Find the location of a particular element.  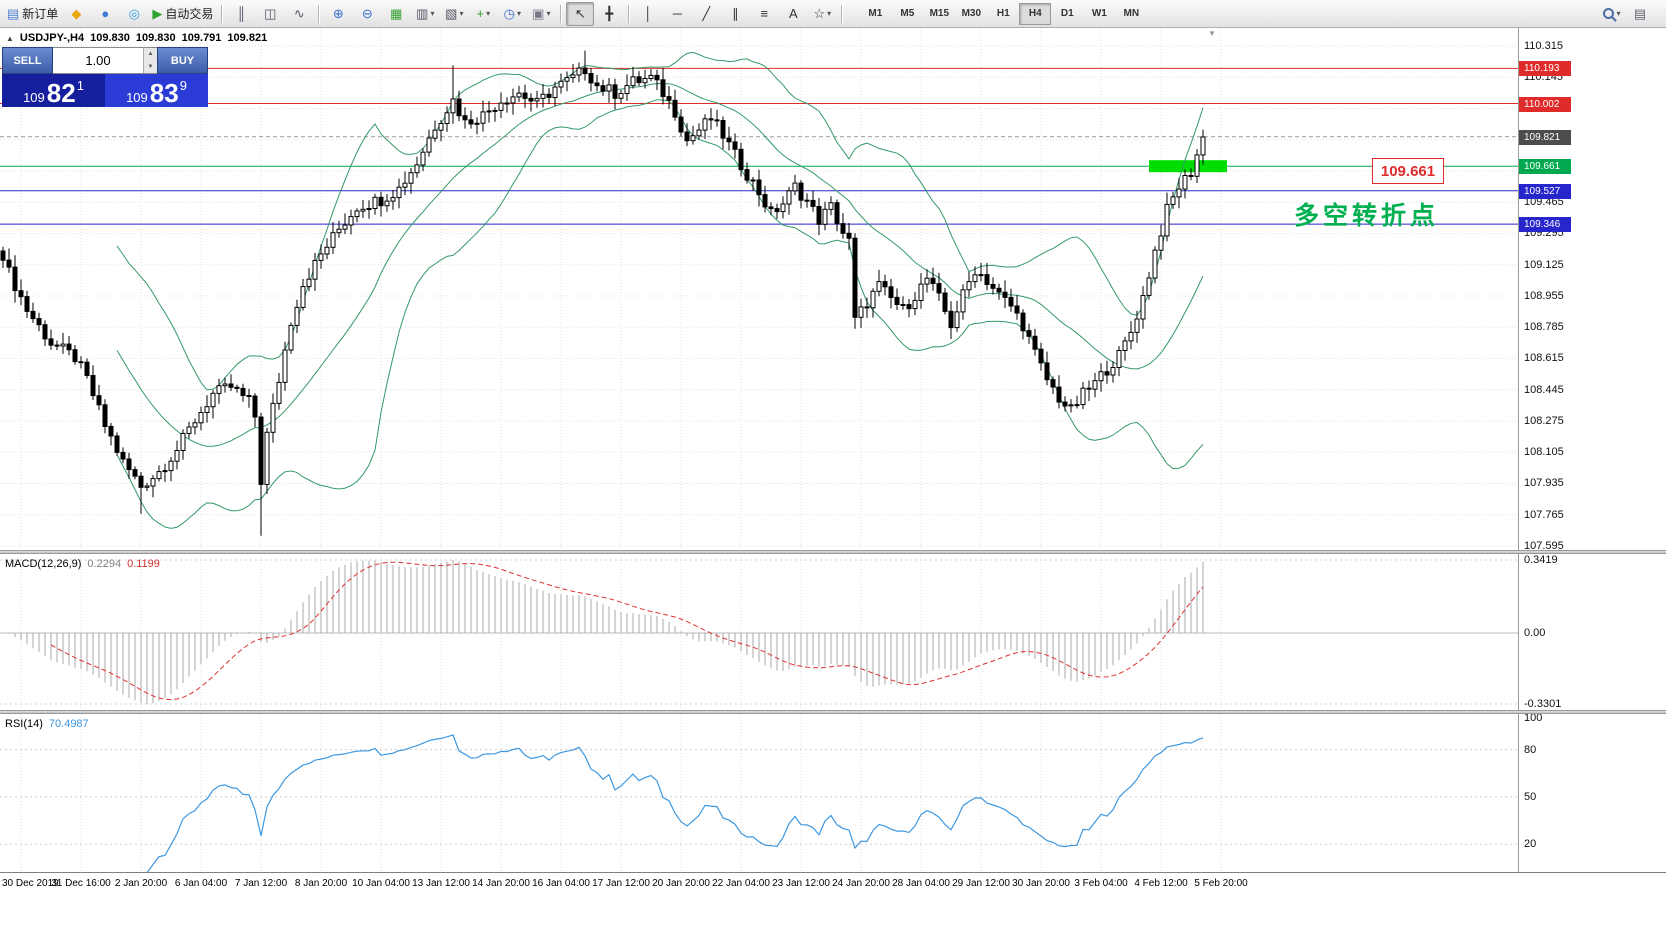

zoom-out-button: ⊖ is located at coordinates (367, 14).